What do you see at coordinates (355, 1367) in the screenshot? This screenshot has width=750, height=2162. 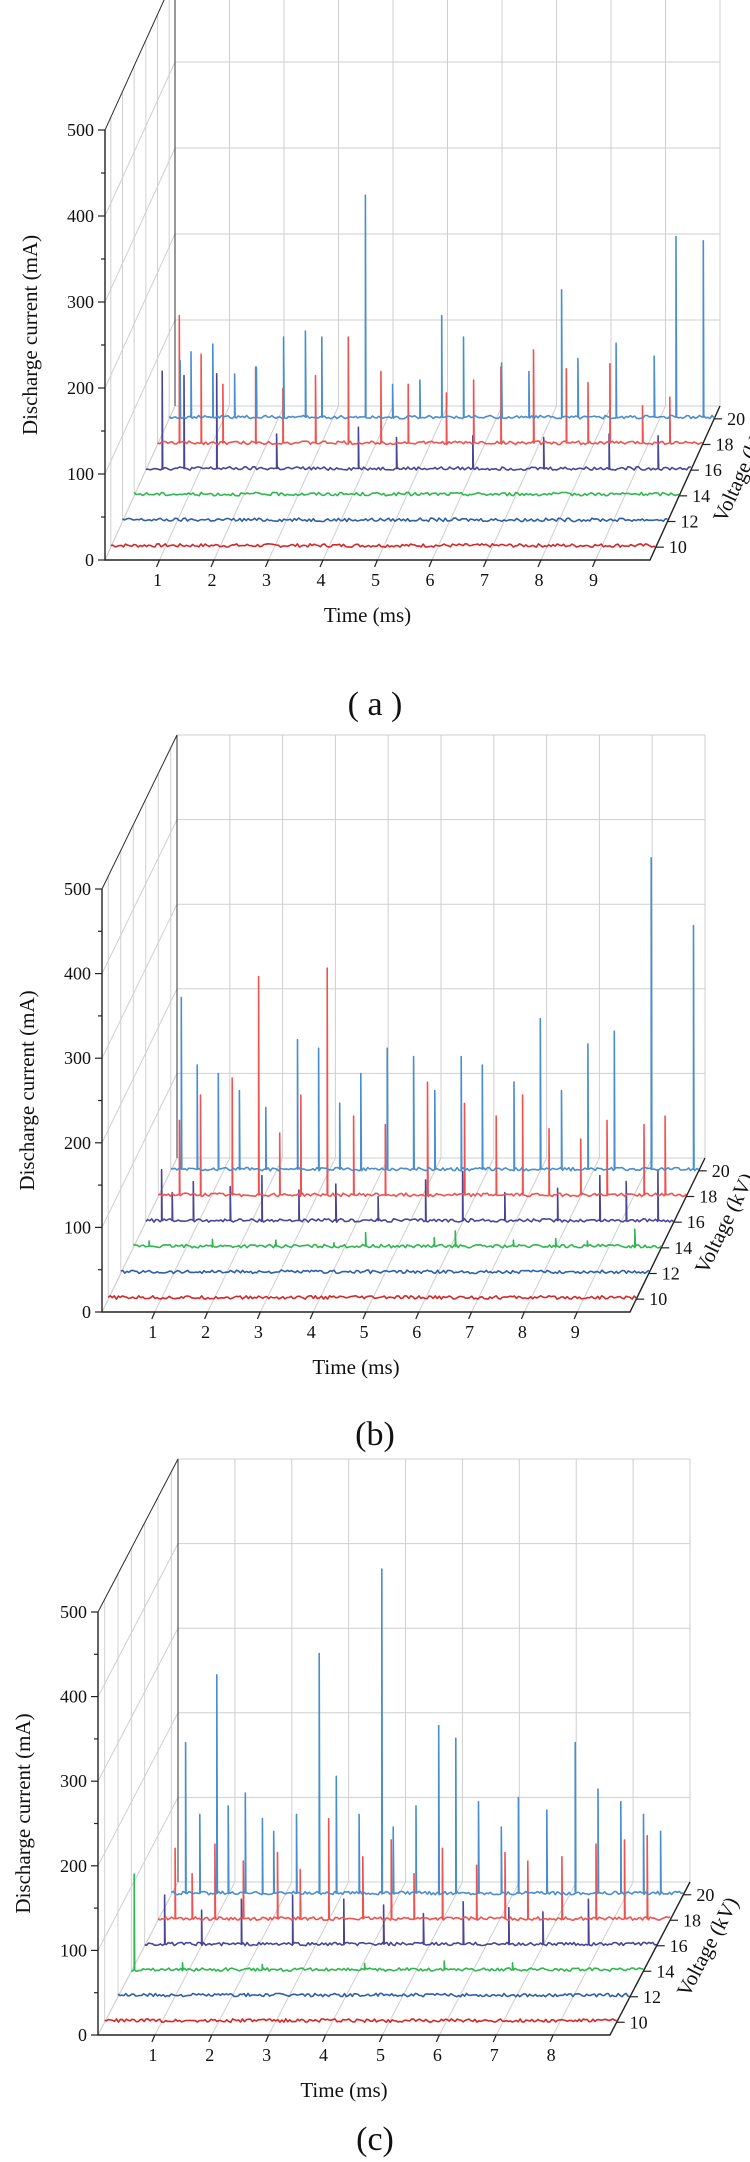 I see `x-axis-label: Time (ms)` at bounding box center [355, 1367].